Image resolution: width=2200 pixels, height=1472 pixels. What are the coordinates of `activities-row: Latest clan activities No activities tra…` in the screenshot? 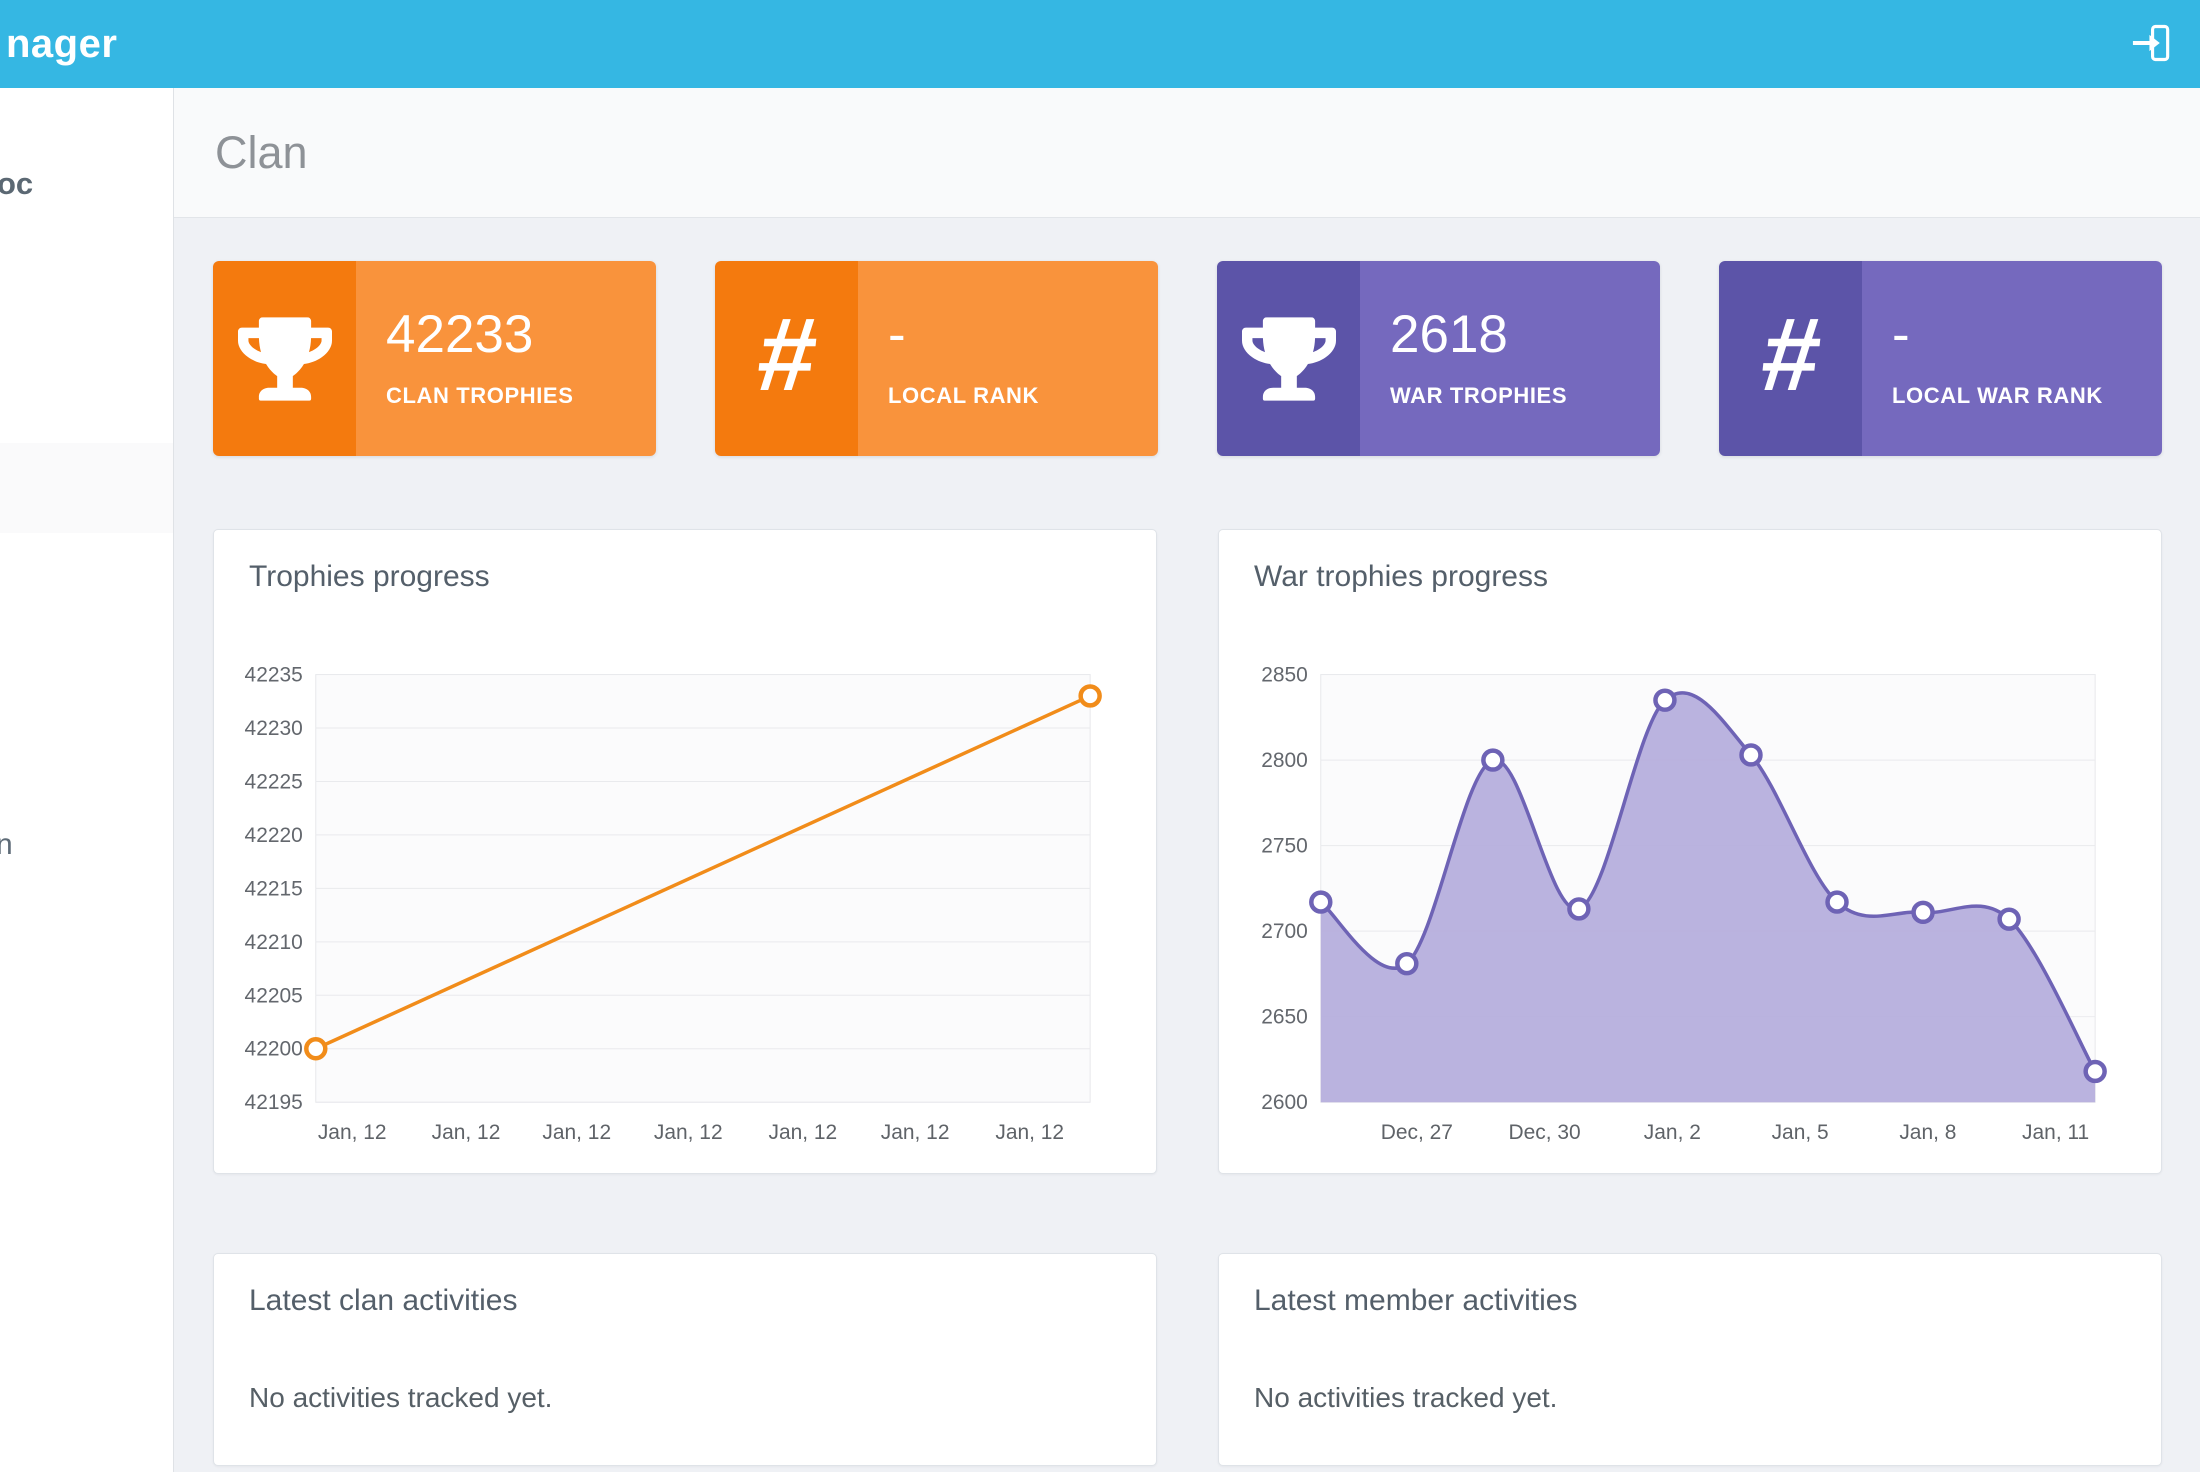 It's located at (1187, 1359).